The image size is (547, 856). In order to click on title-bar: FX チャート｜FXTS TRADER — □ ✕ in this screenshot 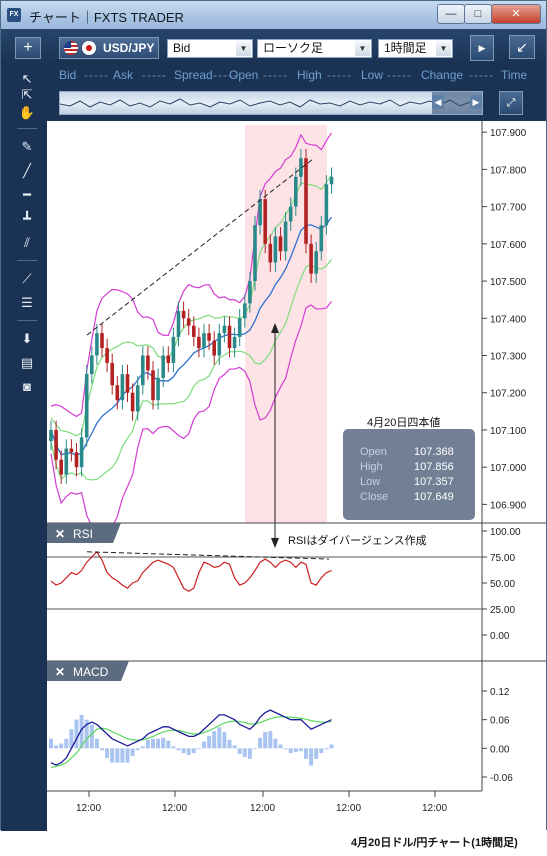, I will do `click(273, 15)`.